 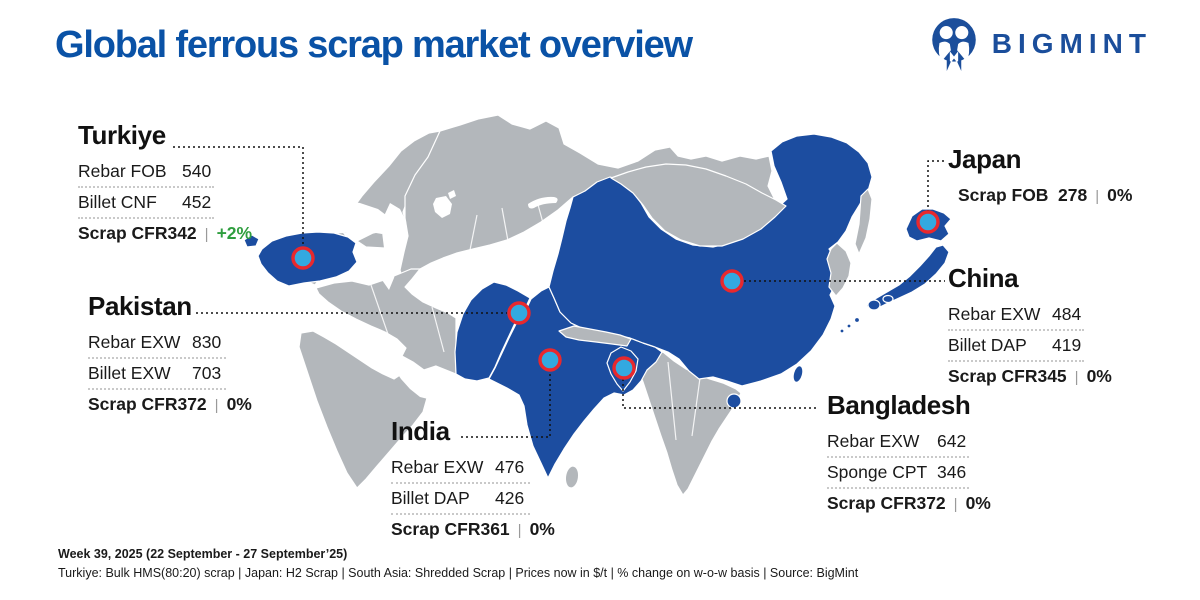 I want to click on price-row: Rebar EXW 642, so click(x=898, y=442).